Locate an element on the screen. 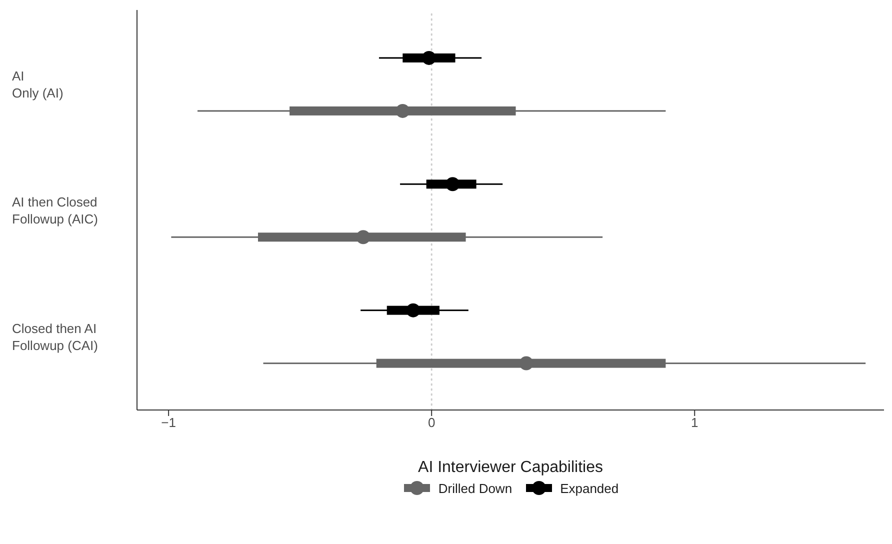  legend-label: Drilled Down is located at coordinates (475, 488).